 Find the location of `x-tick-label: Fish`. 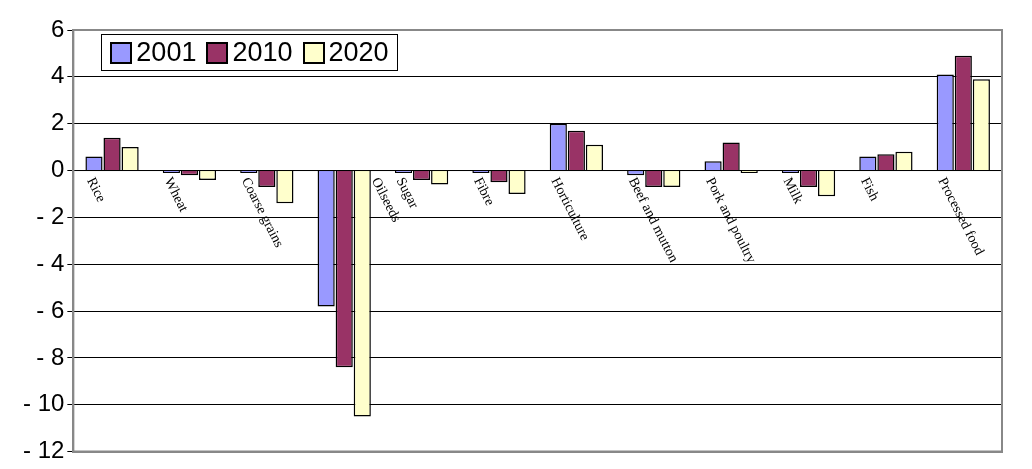

x-tick-label: Fish is located at coordinates (870, 189).